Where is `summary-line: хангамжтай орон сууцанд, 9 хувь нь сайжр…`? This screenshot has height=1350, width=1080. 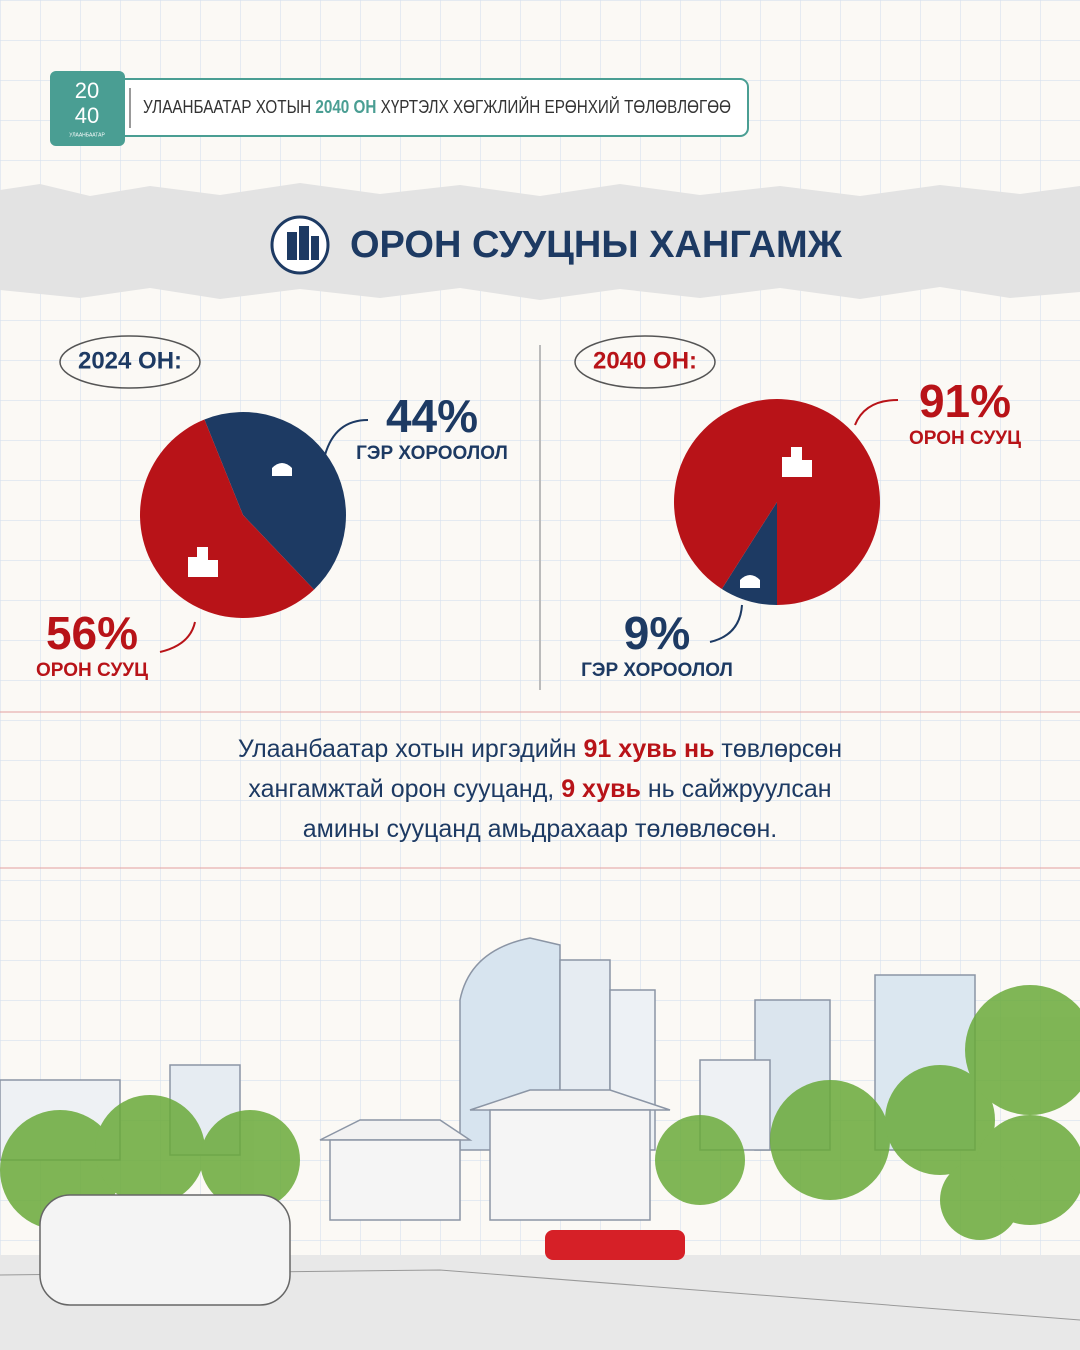
summary-line: хангамжтай орон сууцанд, 9 хувь нь сайжр… is located at coordinates (539, 789).